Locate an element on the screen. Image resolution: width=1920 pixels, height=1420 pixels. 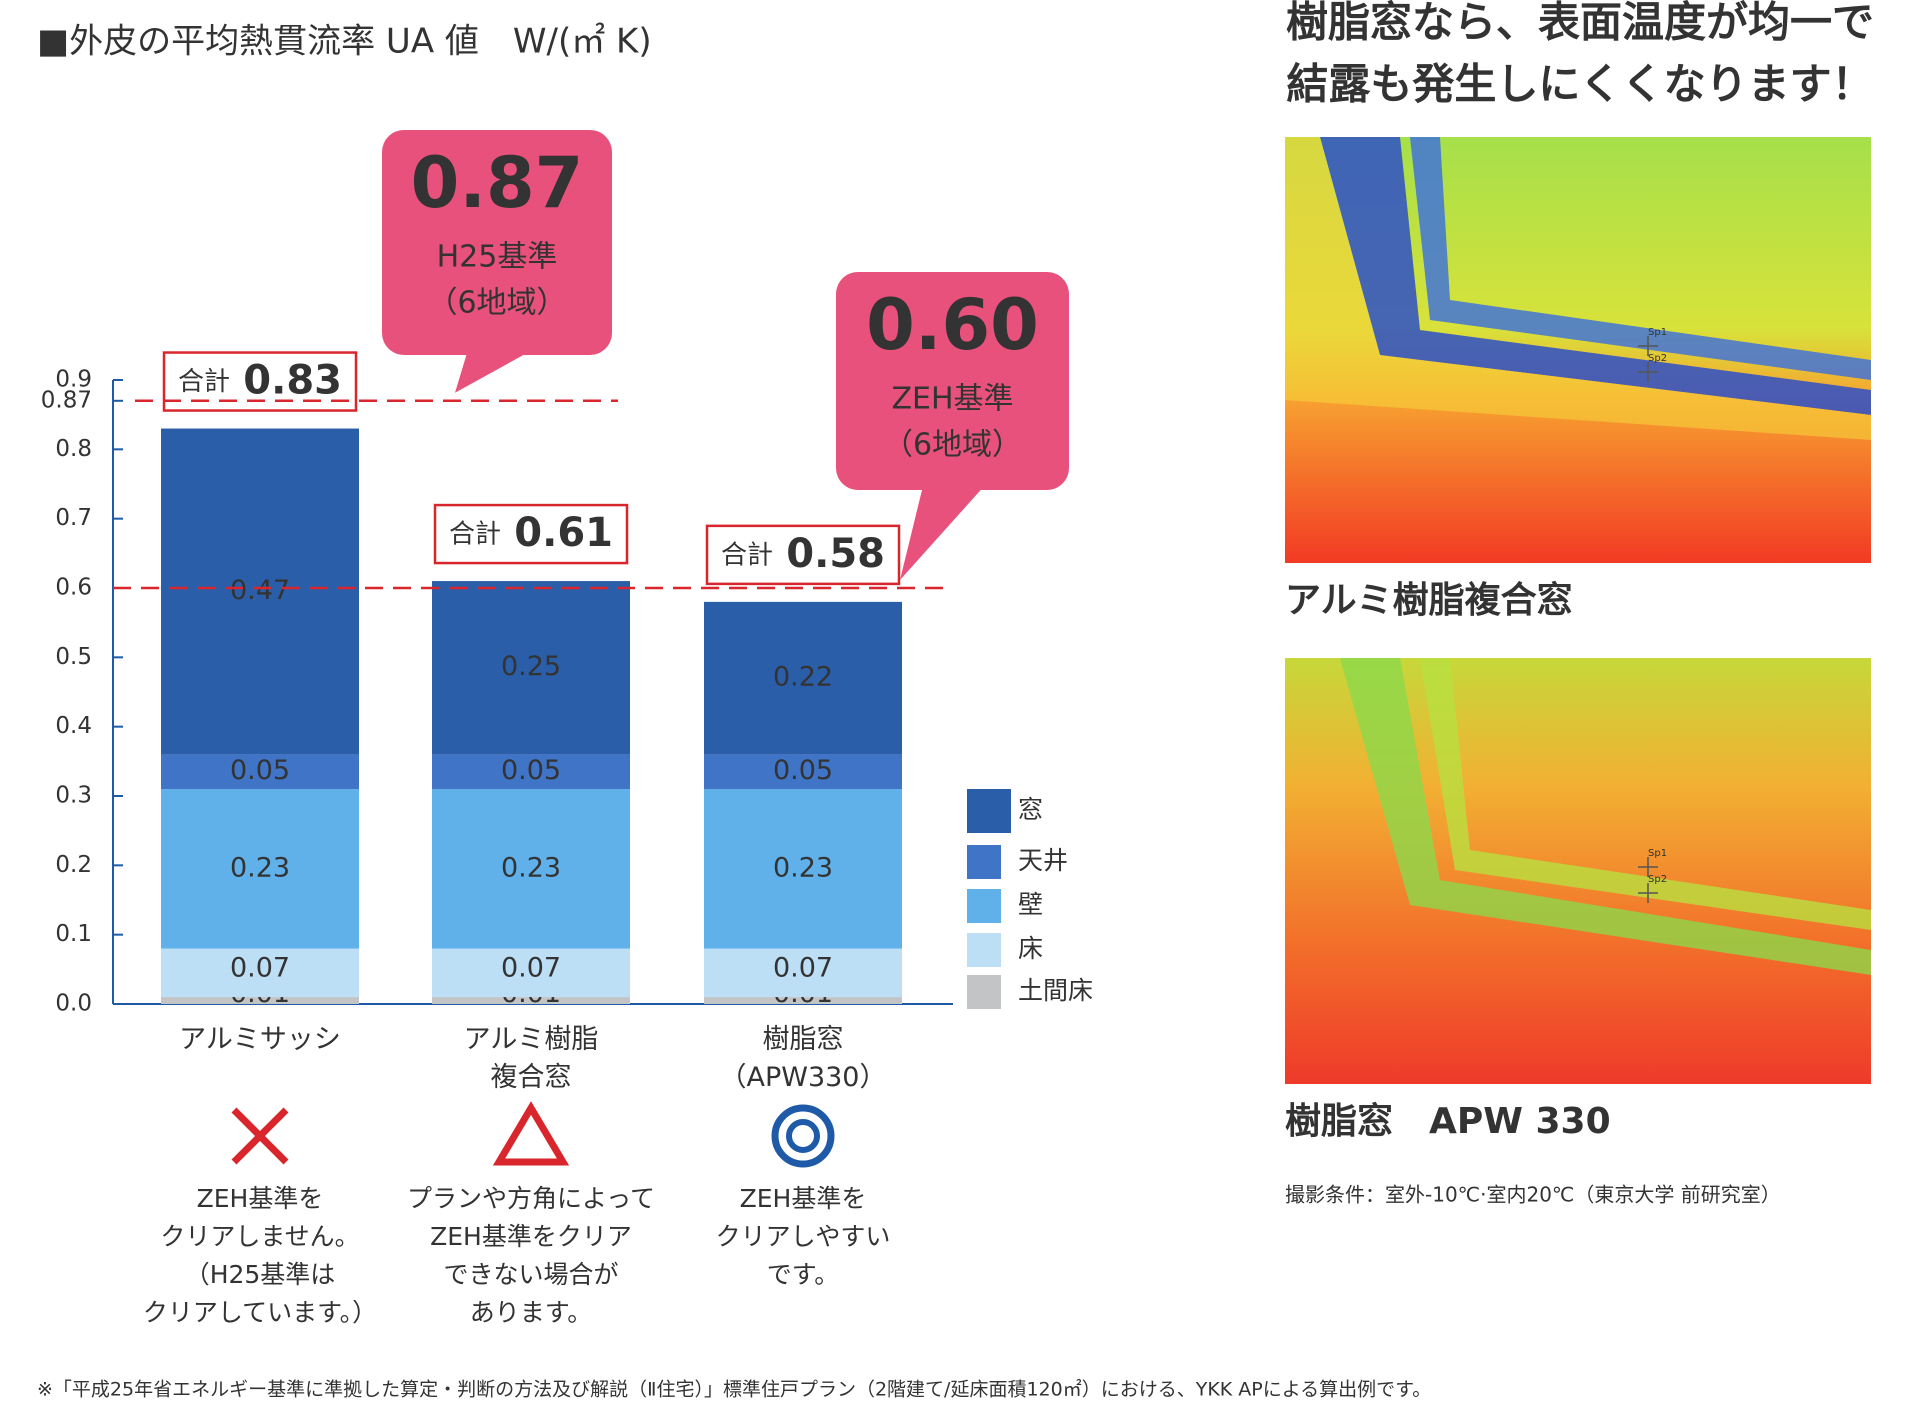
verdict-text: ZEH基準をクリアしやすいです。 is located at coordinates (803, 1236).